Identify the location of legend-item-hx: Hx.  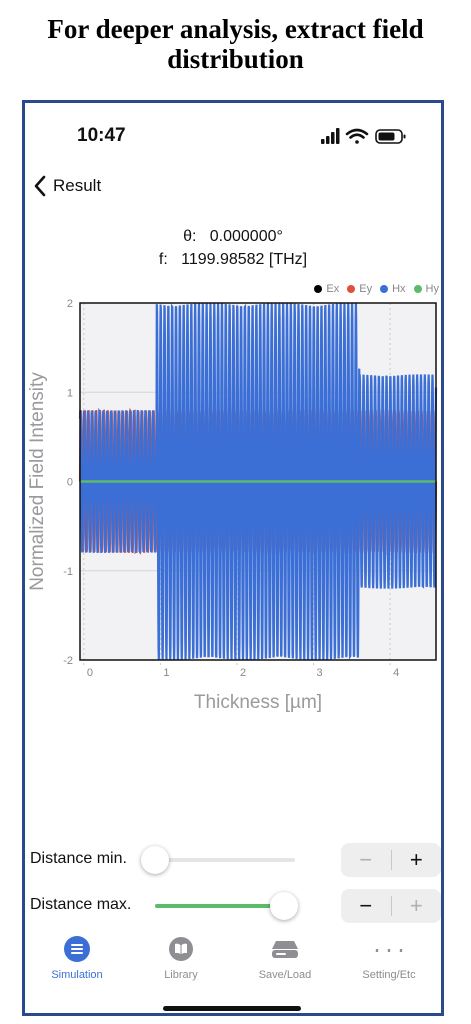
(393, 289).